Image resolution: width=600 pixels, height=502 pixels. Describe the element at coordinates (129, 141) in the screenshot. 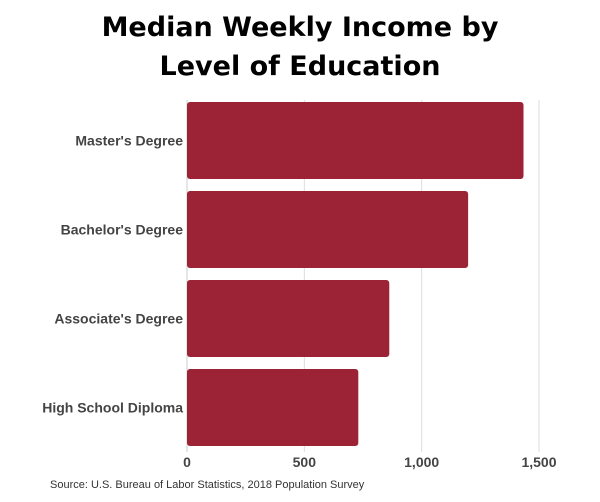

I see `category-label-master-s-degree: Master's Degree` at that location.